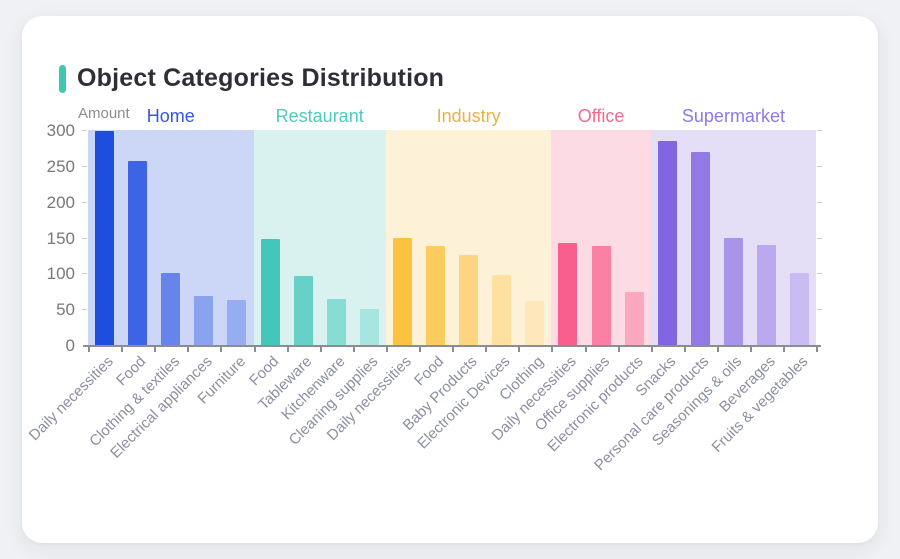 The image size is (900, 559). What do you see at coordinates (336, 322) in the screenshot?
I see `bar-kitchenware` at bounding box center [336, 322].